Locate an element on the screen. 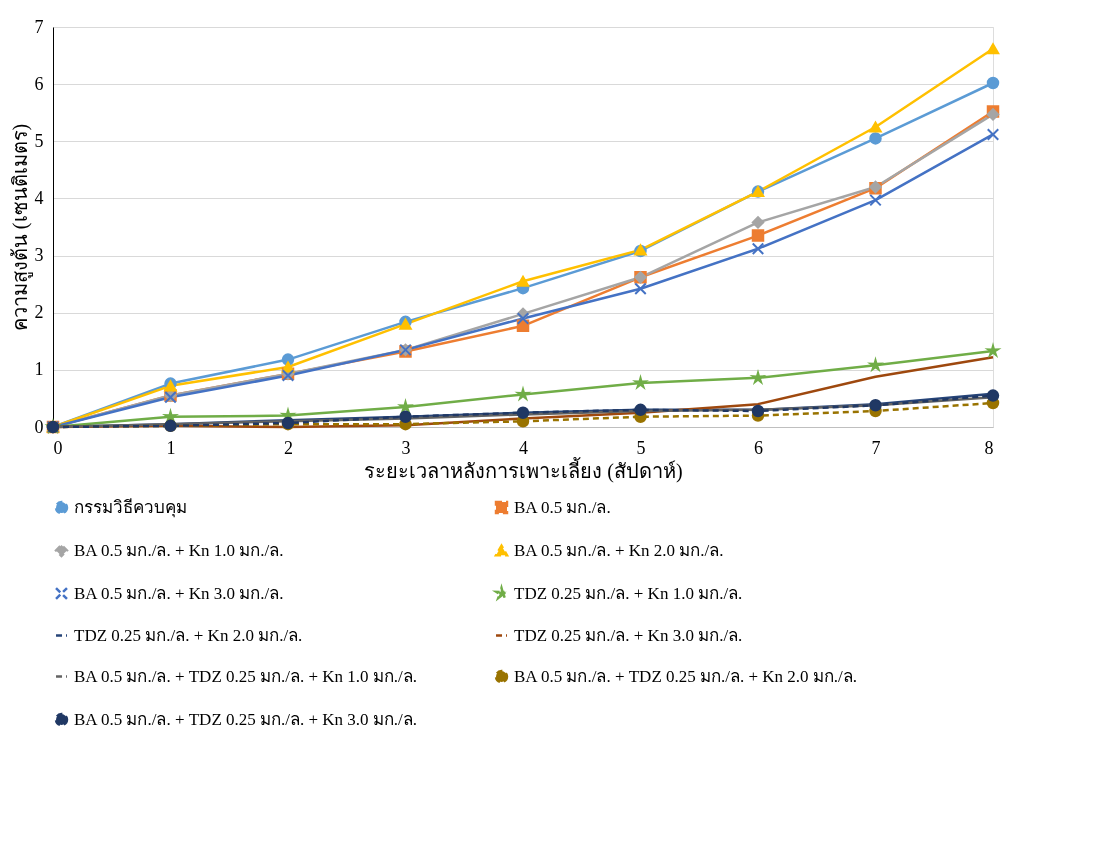  legend-label: TDZ 0.25 มก./ล. + Kn 1.0 มก./ล. is located at coordinates (628, 593).